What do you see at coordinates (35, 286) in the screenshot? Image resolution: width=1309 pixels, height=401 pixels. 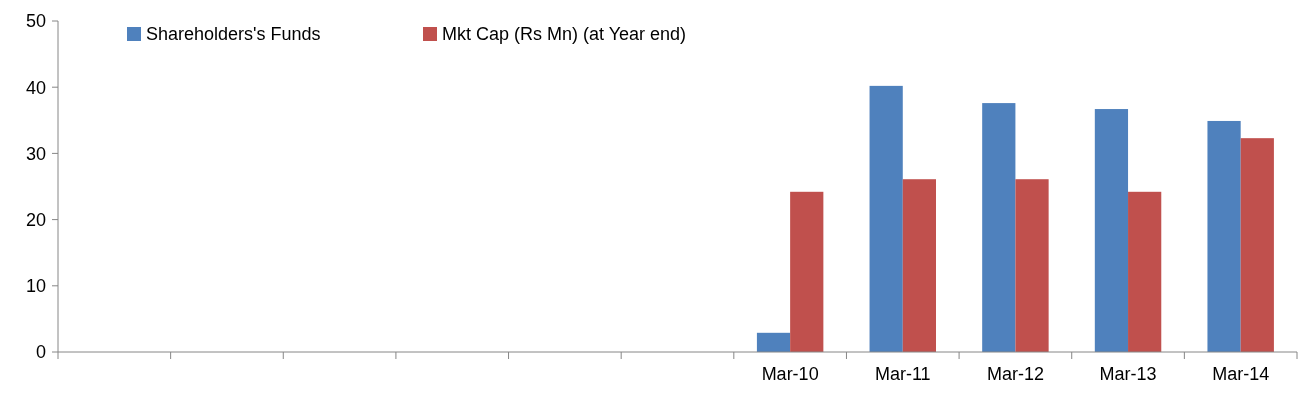 I see `y-tick-label: 10` at bounding box center [35, 286].